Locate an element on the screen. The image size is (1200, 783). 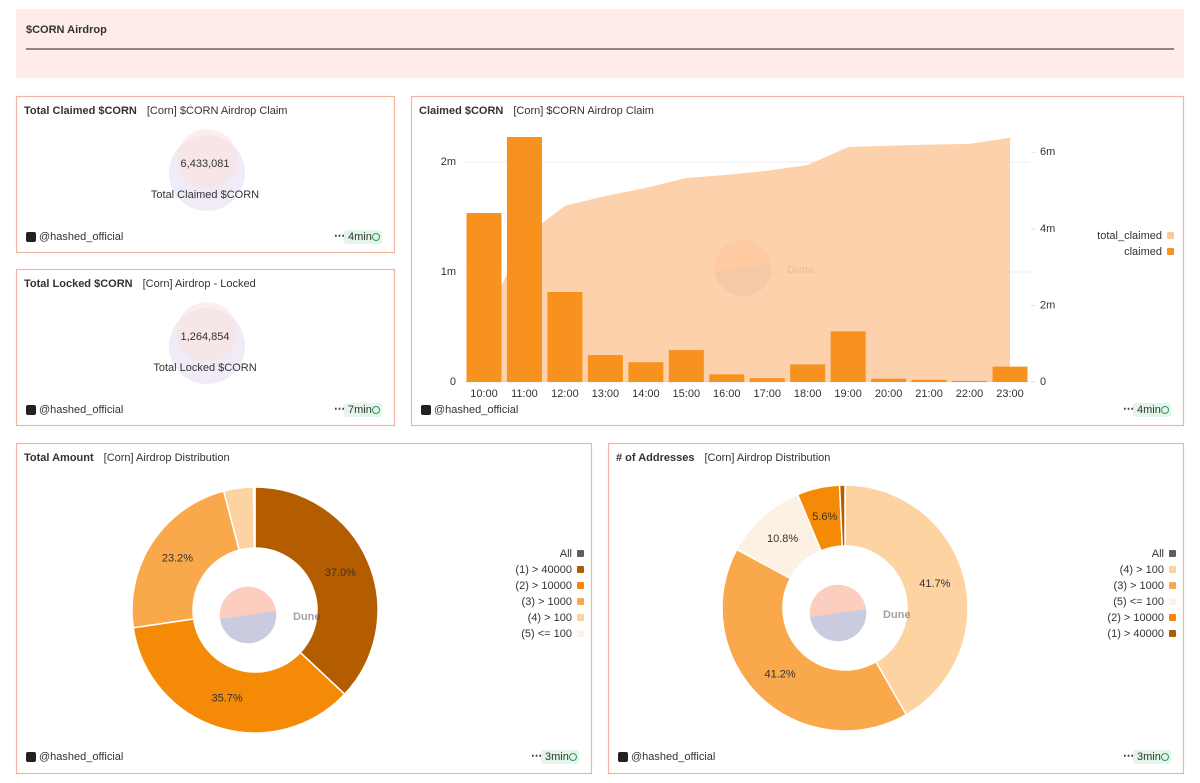
x-tick-label: 10:00 is located at coordinates (484, 394).